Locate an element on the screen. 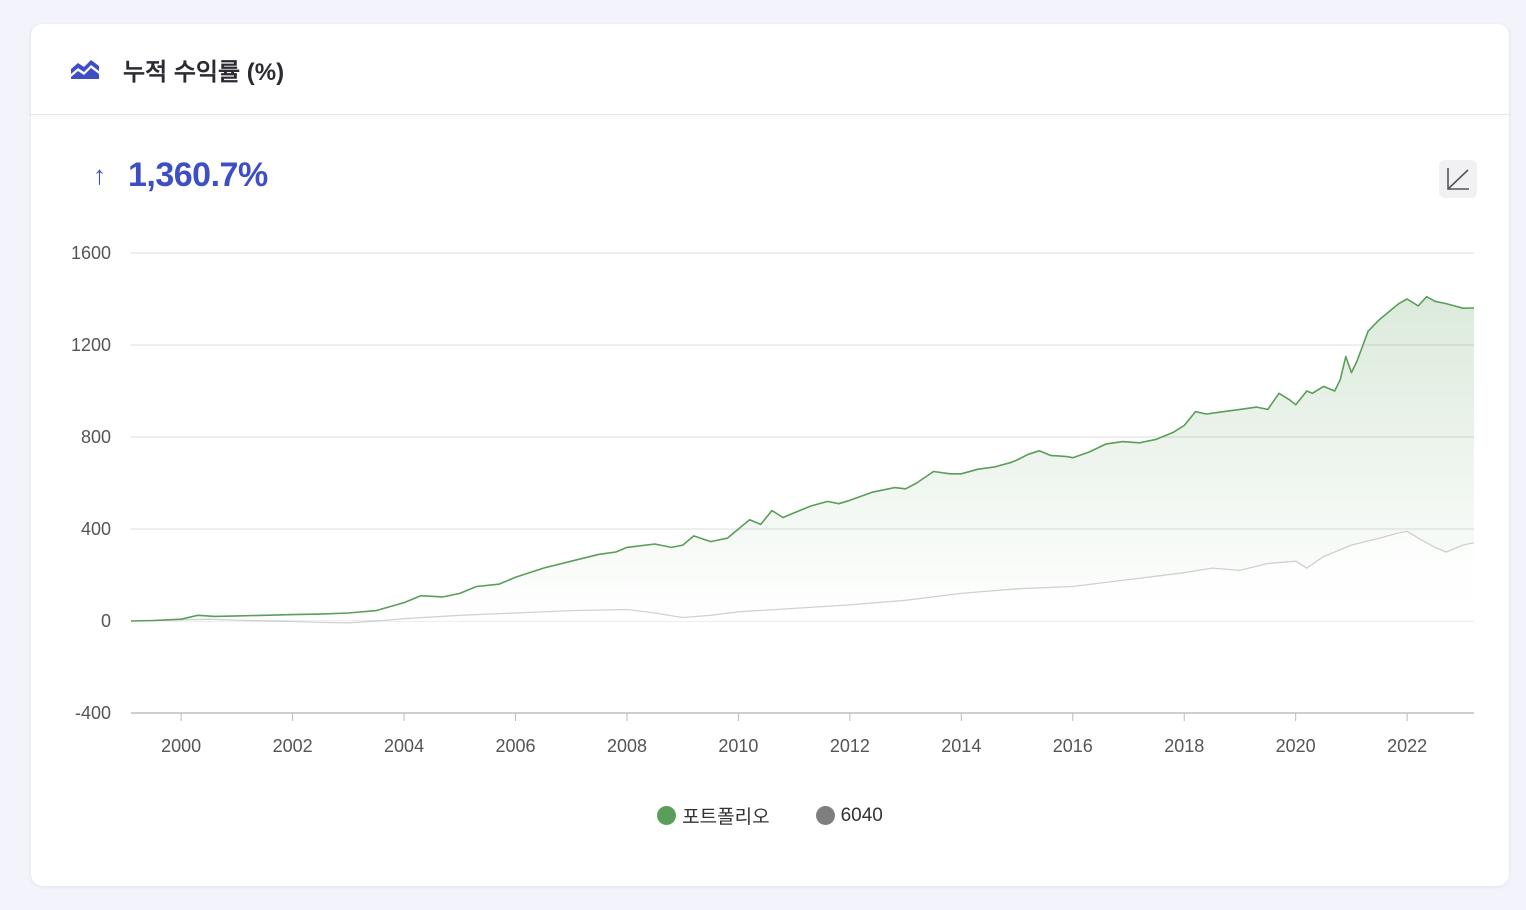  chart-legend: 포트폴리오 6040 is located at coordinates (770, 815).